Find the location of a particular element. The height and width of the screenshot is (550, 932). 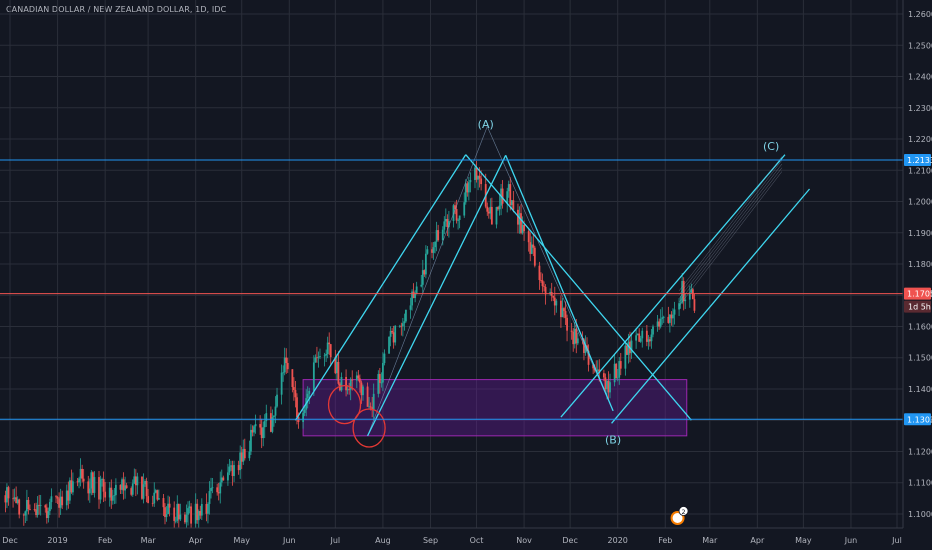

time-tick-label: May is located at coordinates (241, 540).